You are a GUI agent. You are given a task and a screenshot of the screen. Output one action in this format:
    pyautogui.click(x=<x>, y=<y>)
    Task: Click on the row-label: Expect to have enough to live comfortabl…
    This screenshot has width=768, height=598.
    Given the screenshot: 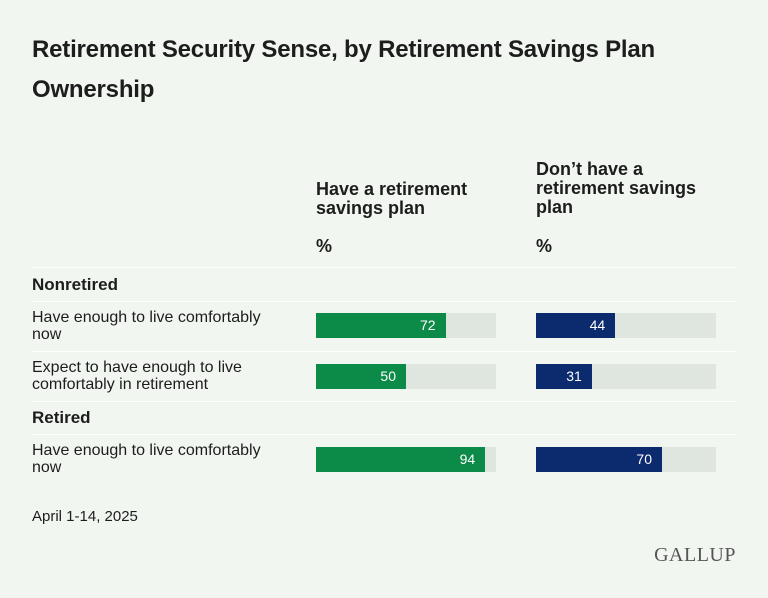 What is the action you would take?
    pyautogui.click(x=137, y=376)
    